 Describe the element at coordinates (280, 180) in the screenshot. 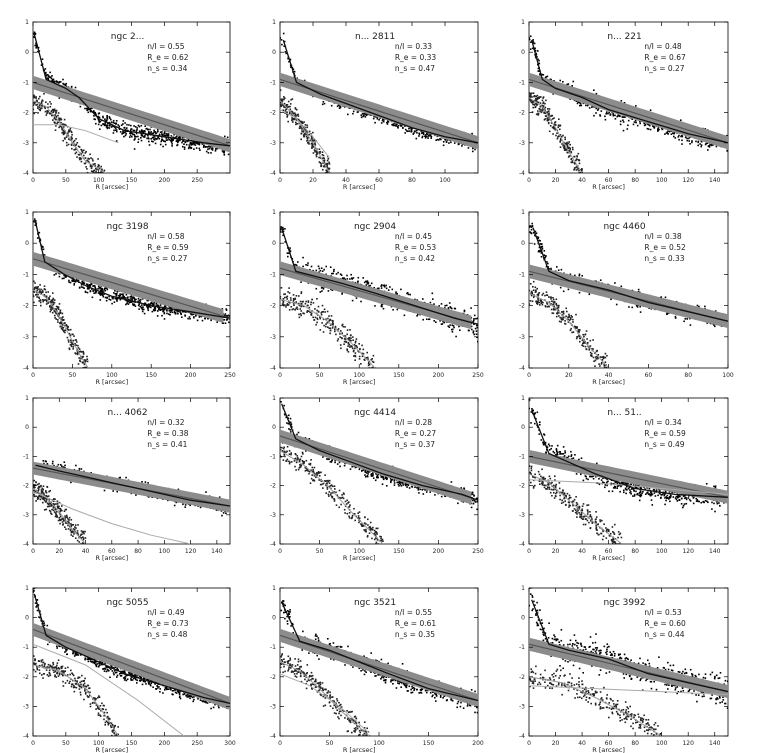

I see `x-tick-label: 0` at that location.